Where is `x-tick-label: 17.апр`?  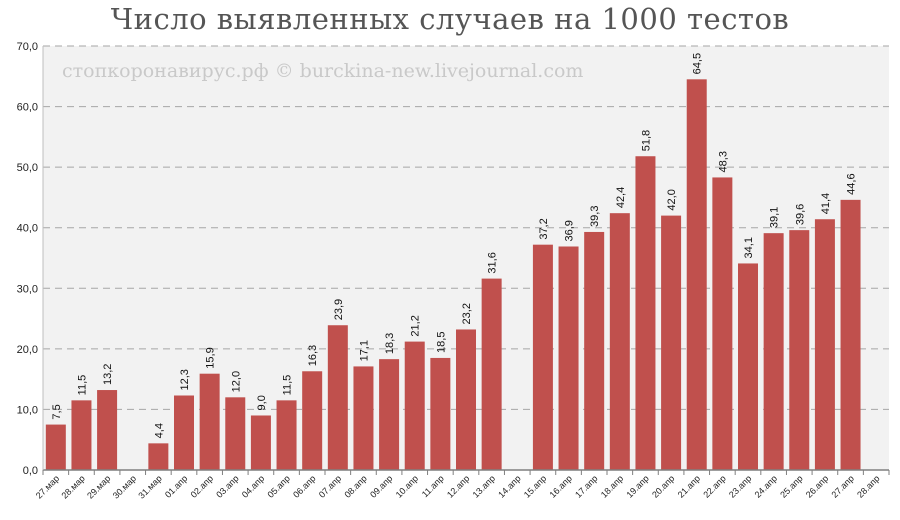
x-tick-label: 17.апр is located at coordinates (586, 486).